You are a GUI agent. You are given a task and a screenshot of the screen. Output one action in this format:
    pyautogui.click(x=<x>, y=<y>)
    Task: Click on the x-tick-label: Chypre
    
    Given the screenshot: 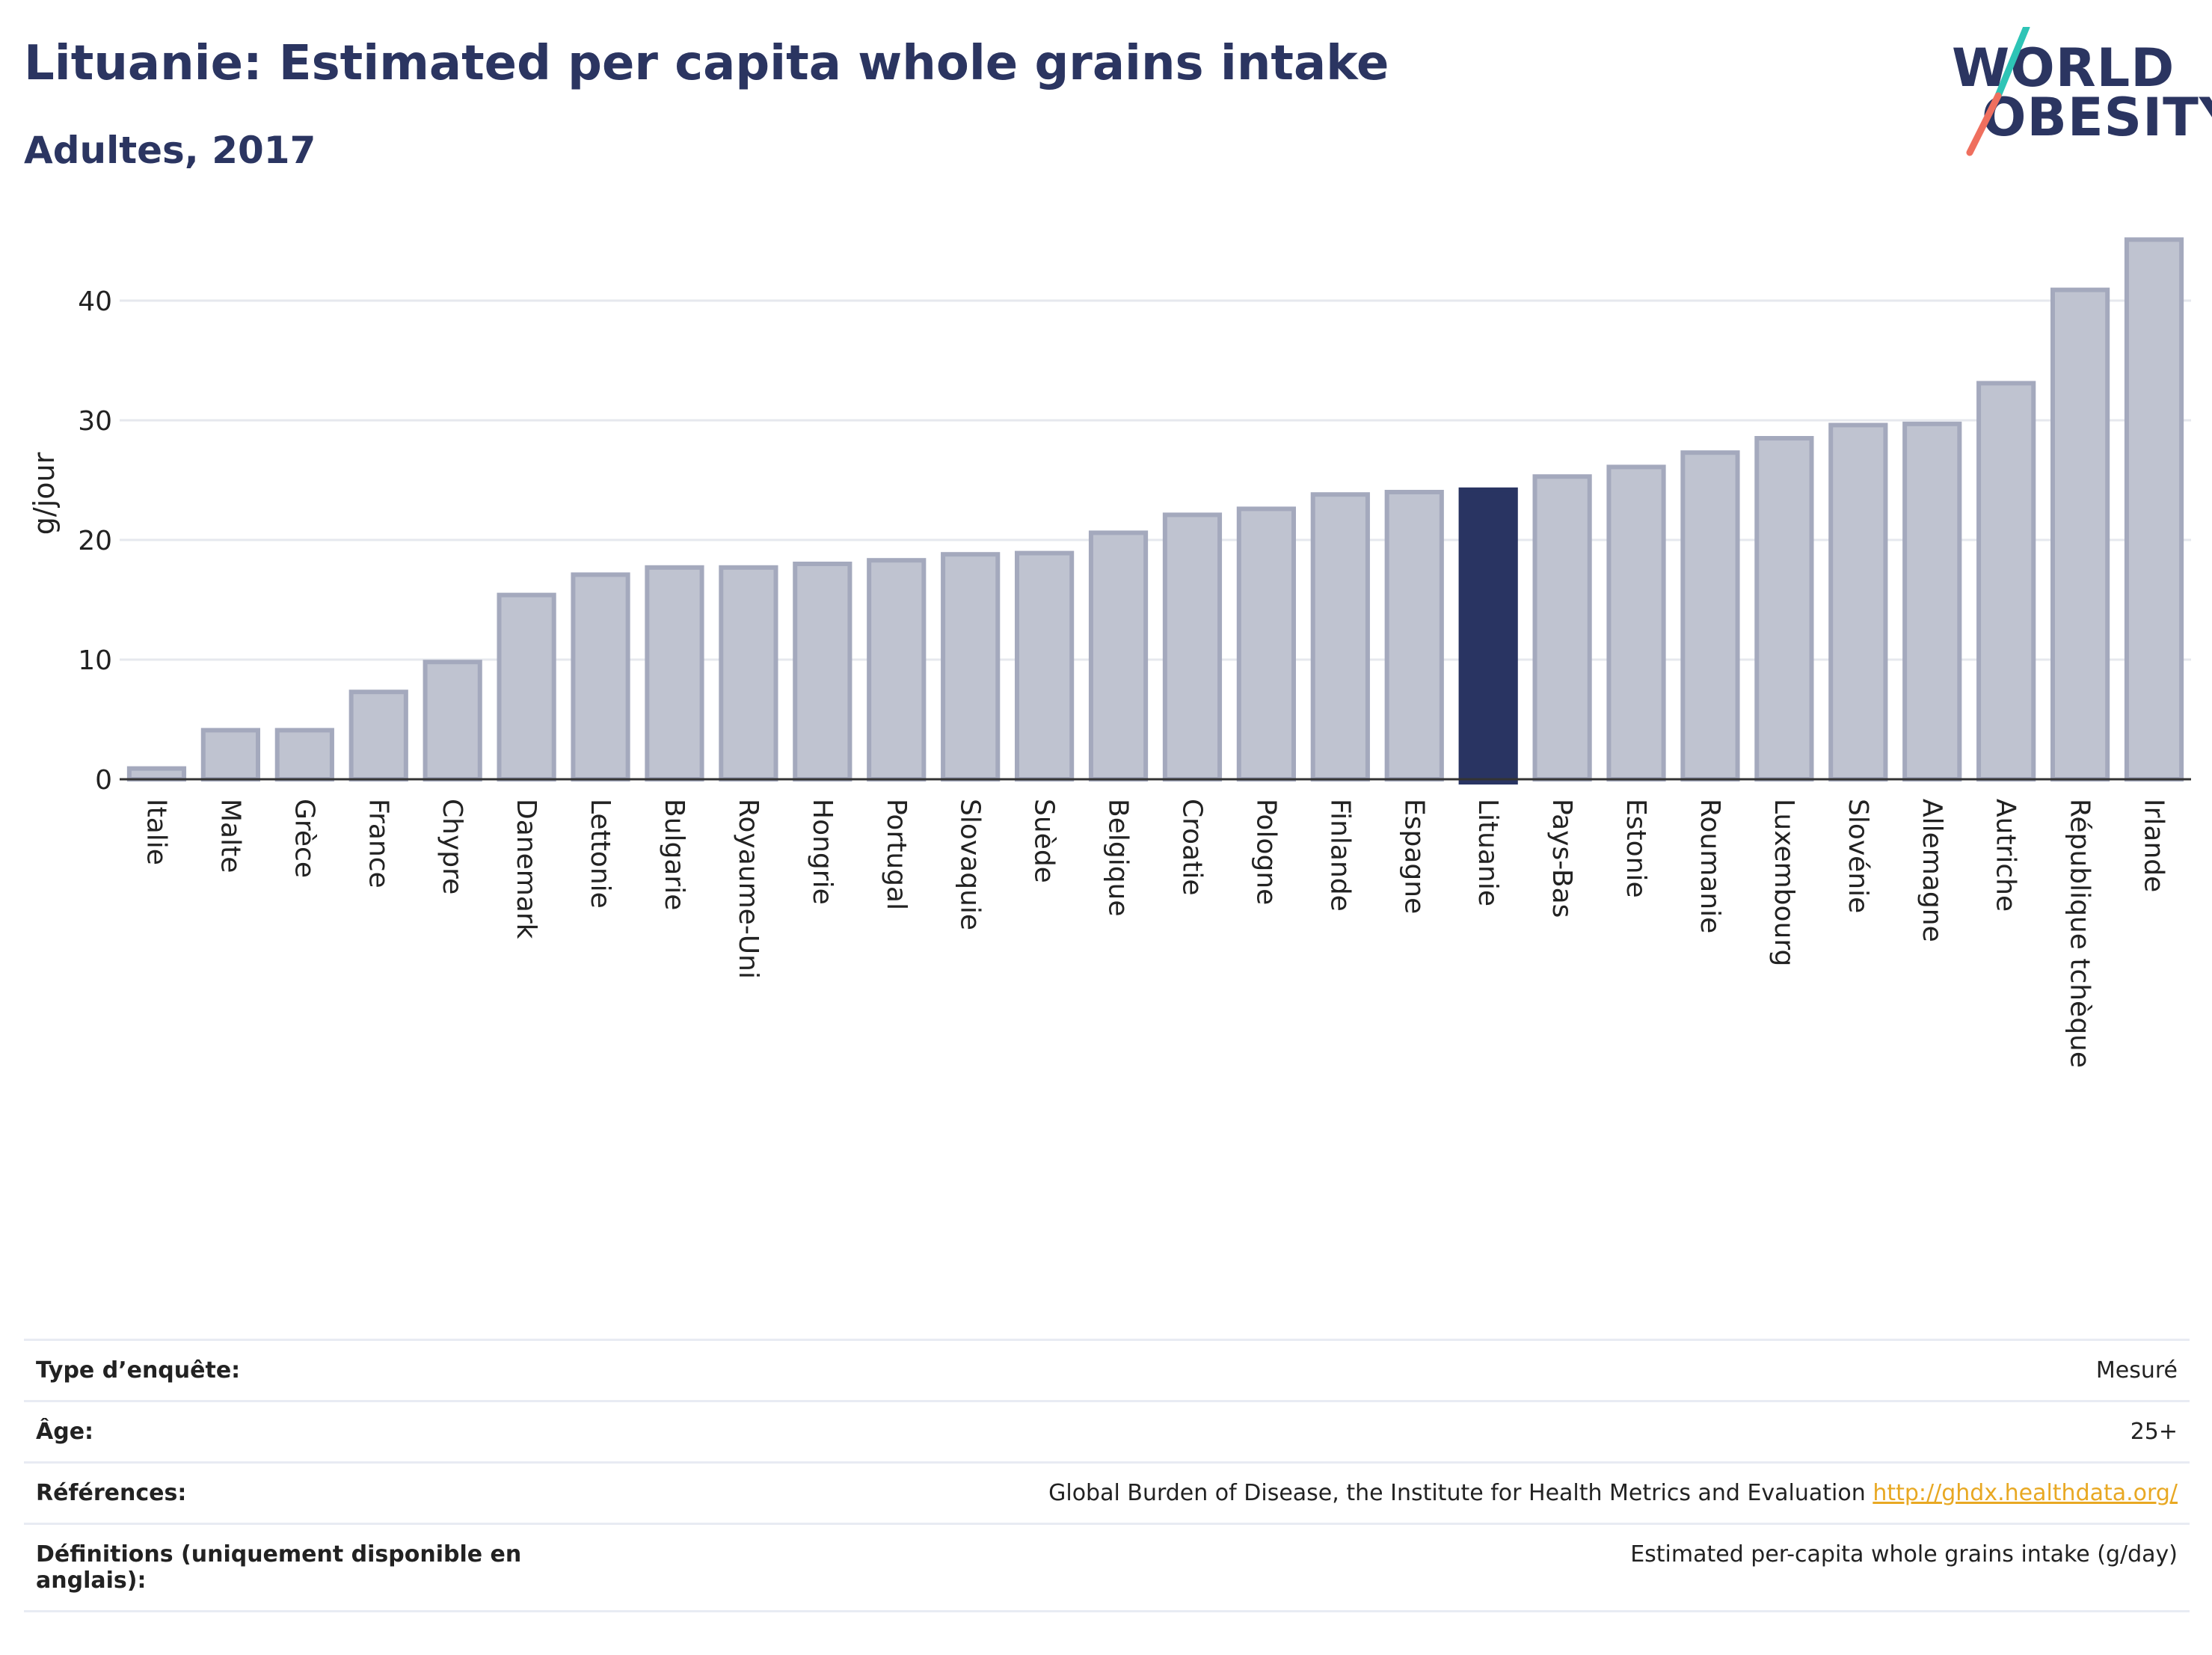 What is the action you would take?
    pyautogui.click(x=452, y=846)
    